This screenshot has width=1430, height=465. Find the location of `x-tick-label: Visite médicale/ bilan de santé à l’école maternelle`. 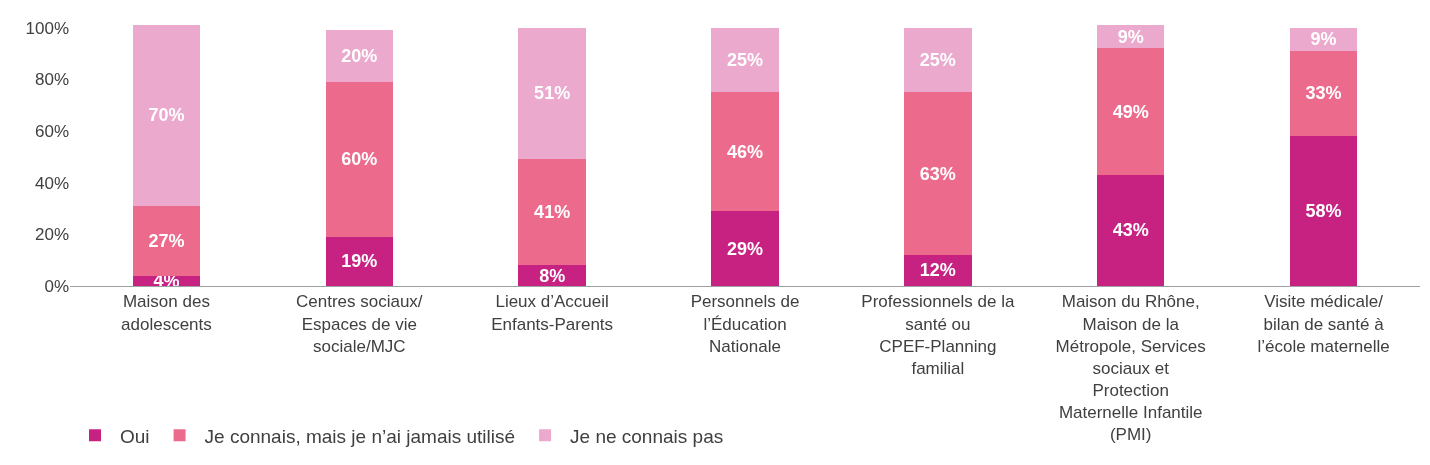

x-tick-label: Visite médicale/ bilan de santé à l’école maternelle is located at coordinates (1323, 324).